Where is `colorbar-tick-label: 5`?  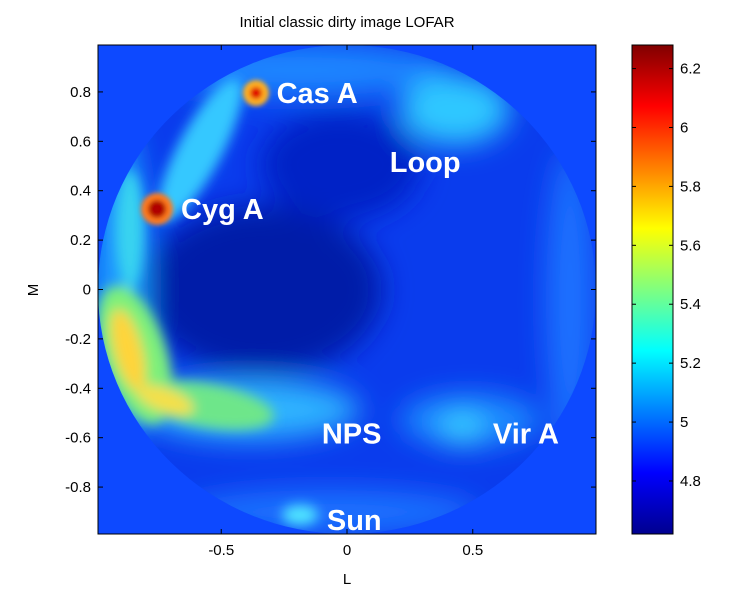 colorbar-tick-label: 5 is located at coordinates (684, 422).